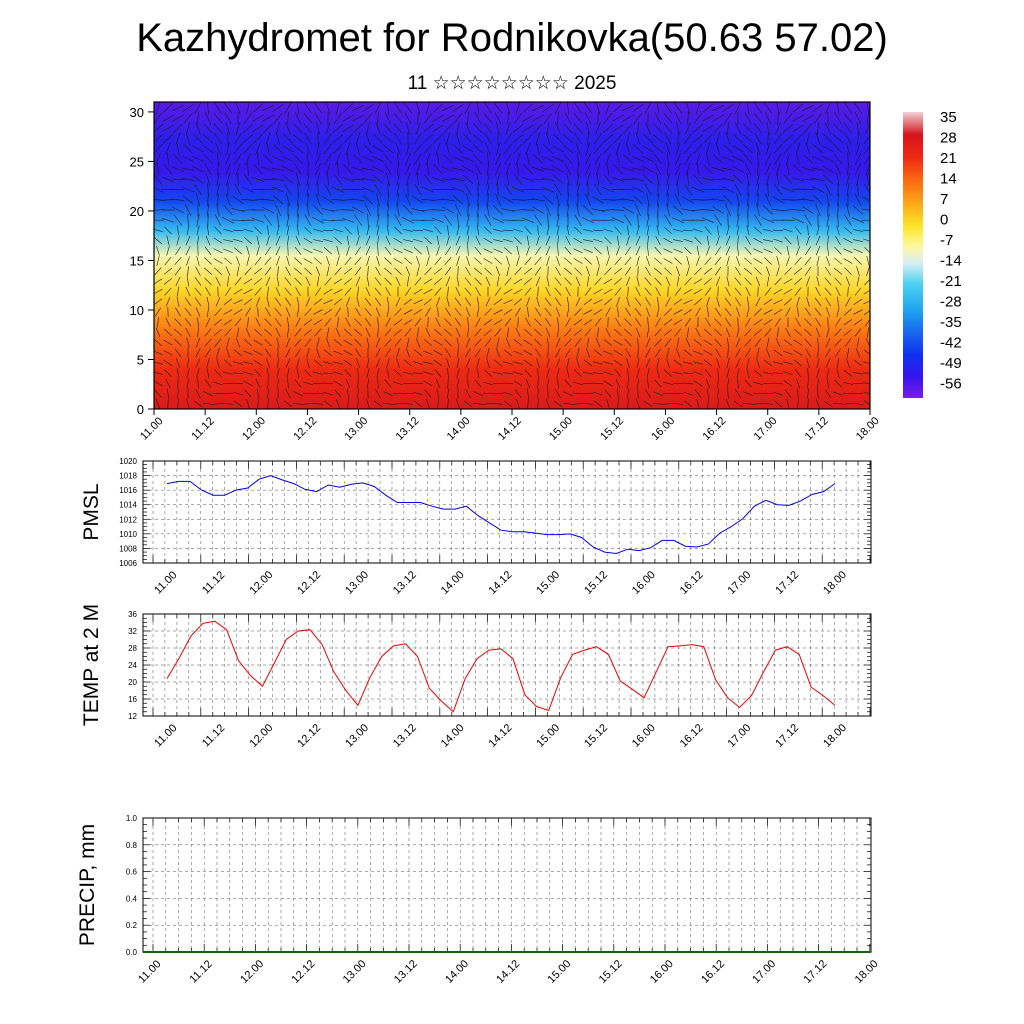  Describe the element at coordinates (165, 735) in the screenshot. I see `x-tick-label: 11.00` at that location.